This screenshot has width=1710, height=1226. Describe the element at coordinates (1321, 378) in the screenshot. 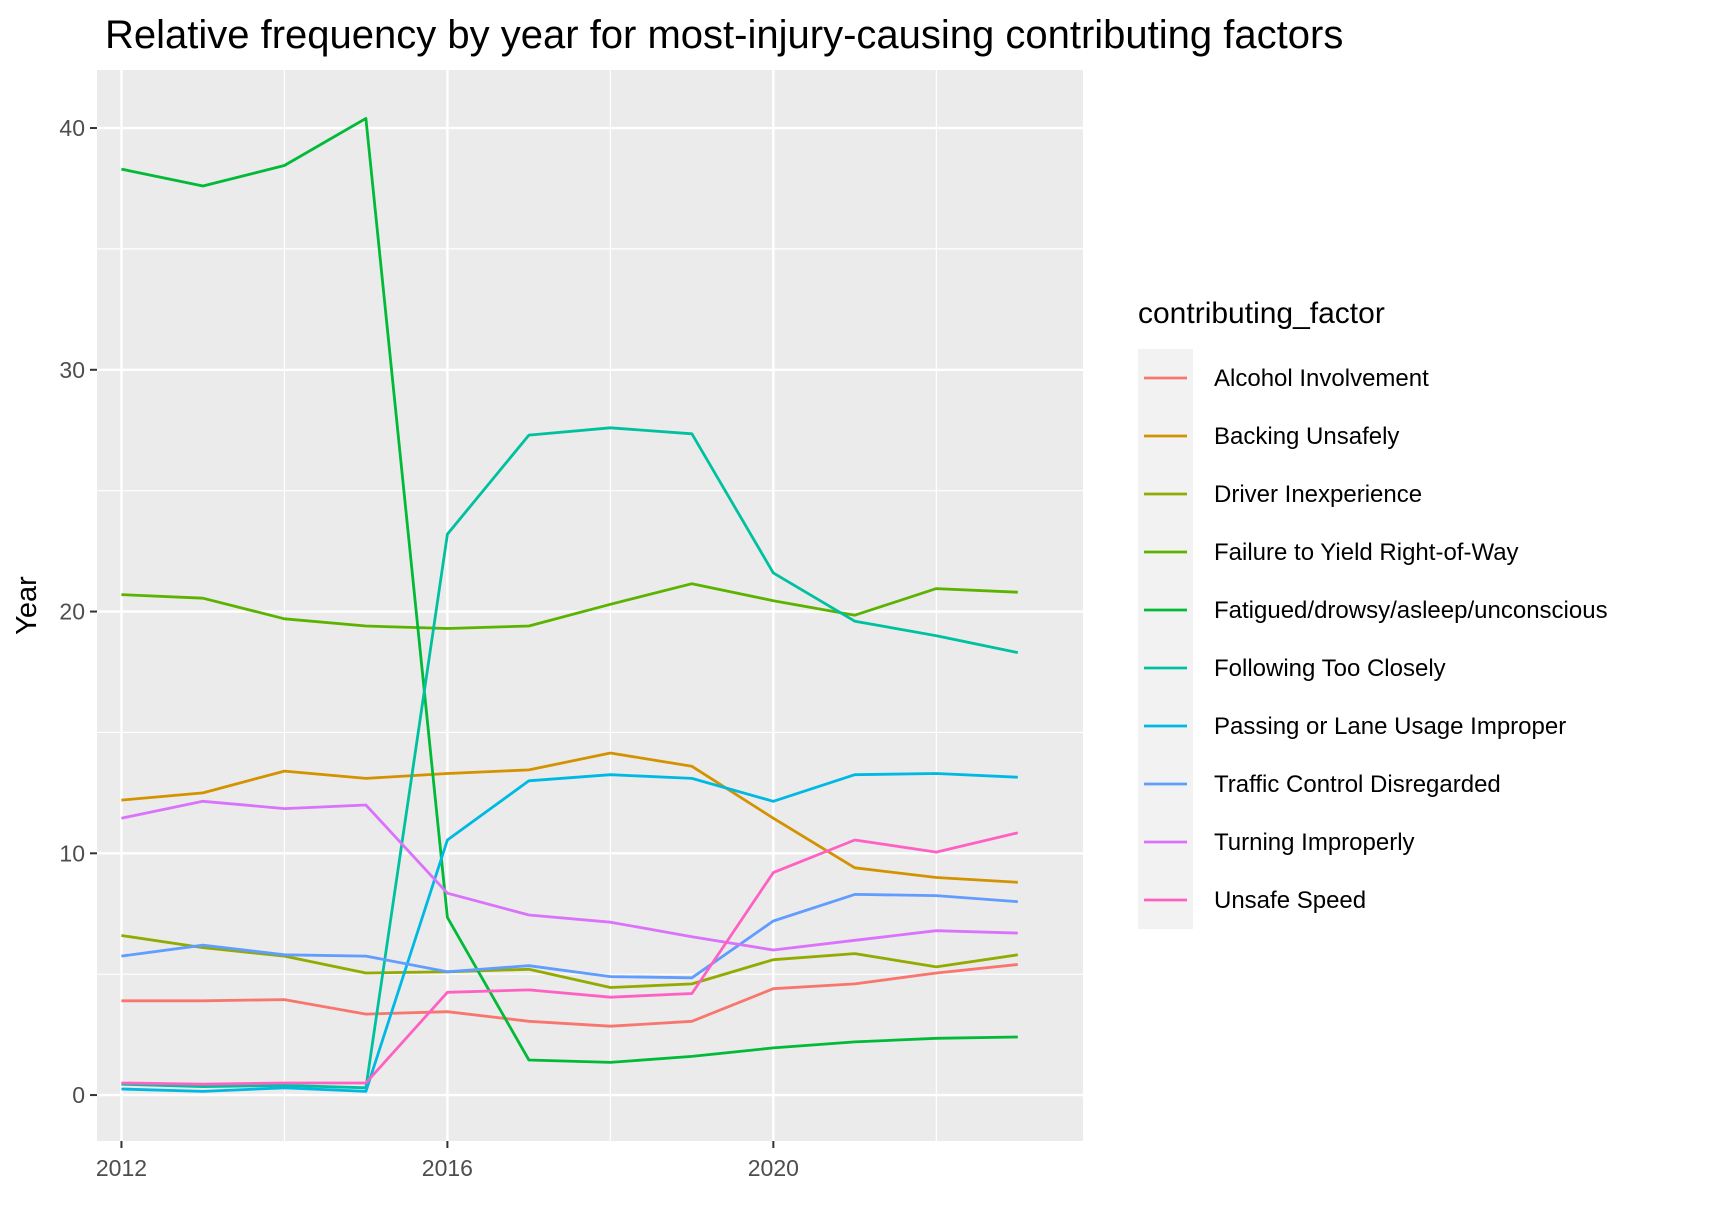

I see `legend-label-alcohol-involvement: Alcohol Involvement` at that location.